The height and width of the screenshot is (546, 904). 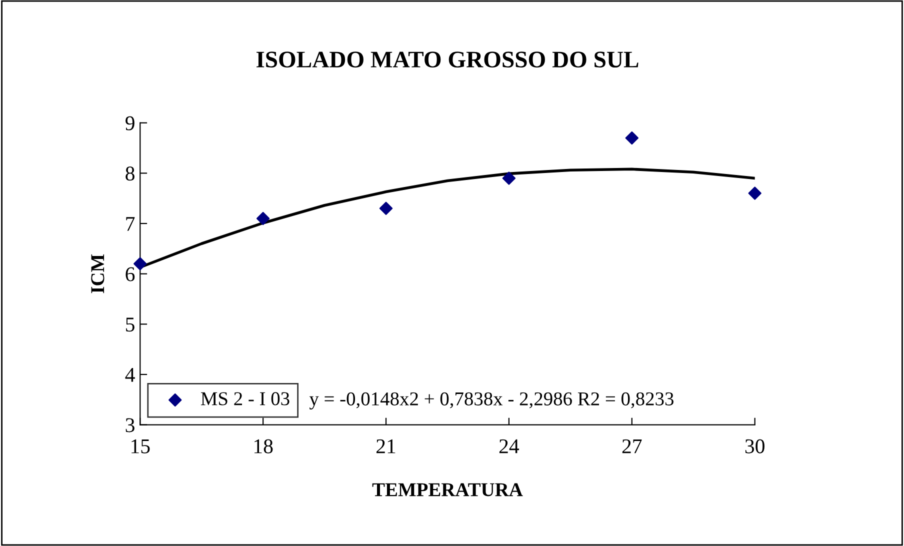 I want to click on y-tick-label: 5, so click(x=130, y=325).